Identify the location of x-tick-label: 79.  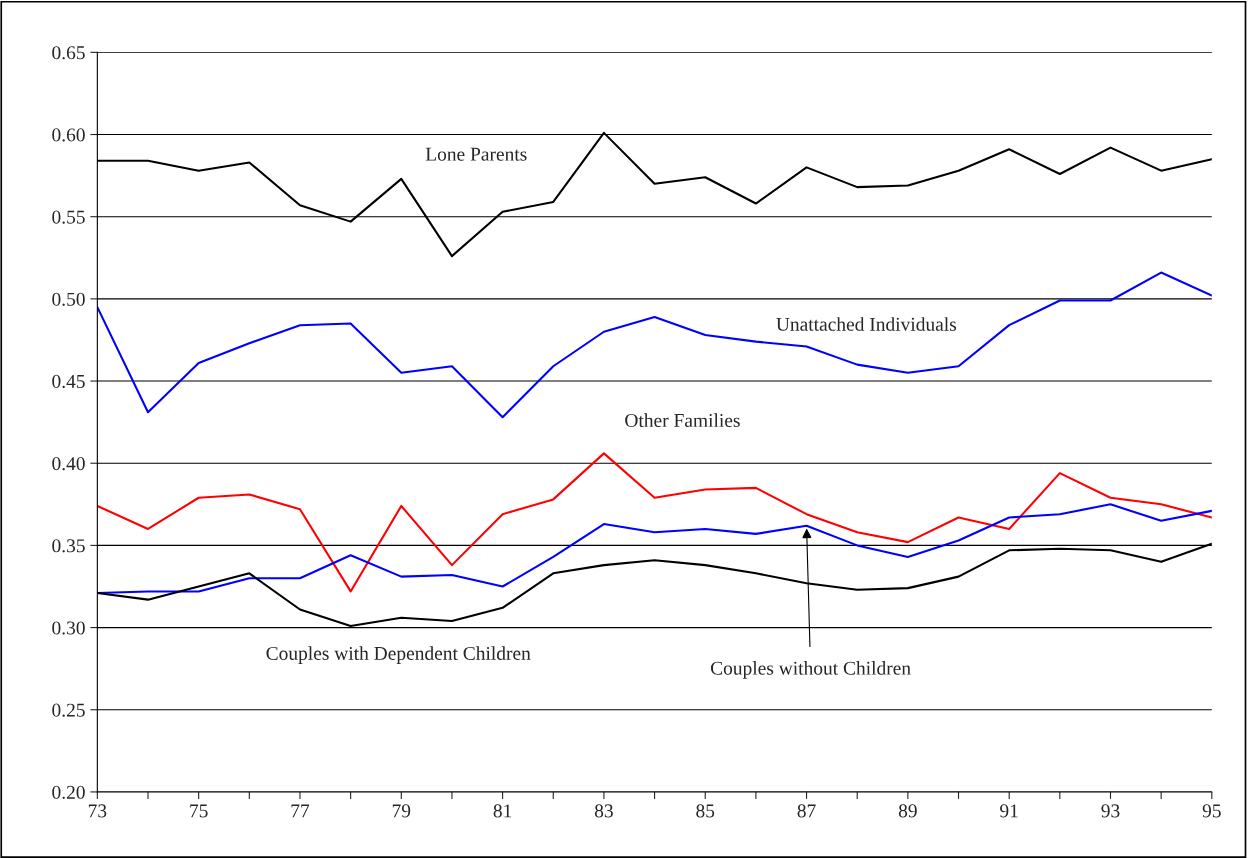
(401, 811).